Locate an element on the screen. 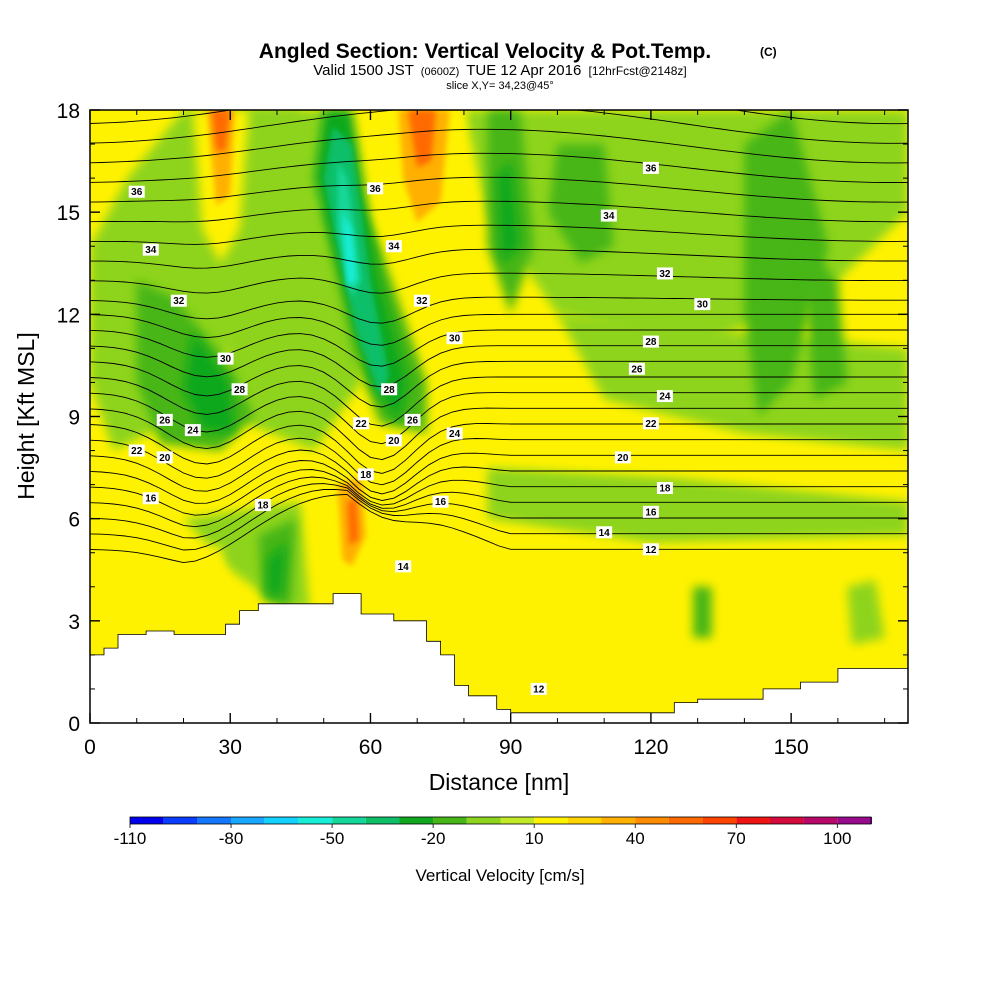 This screenshot has width=1000, height=1000. contour-label-text: 36 is located at coordinates (137, 192).